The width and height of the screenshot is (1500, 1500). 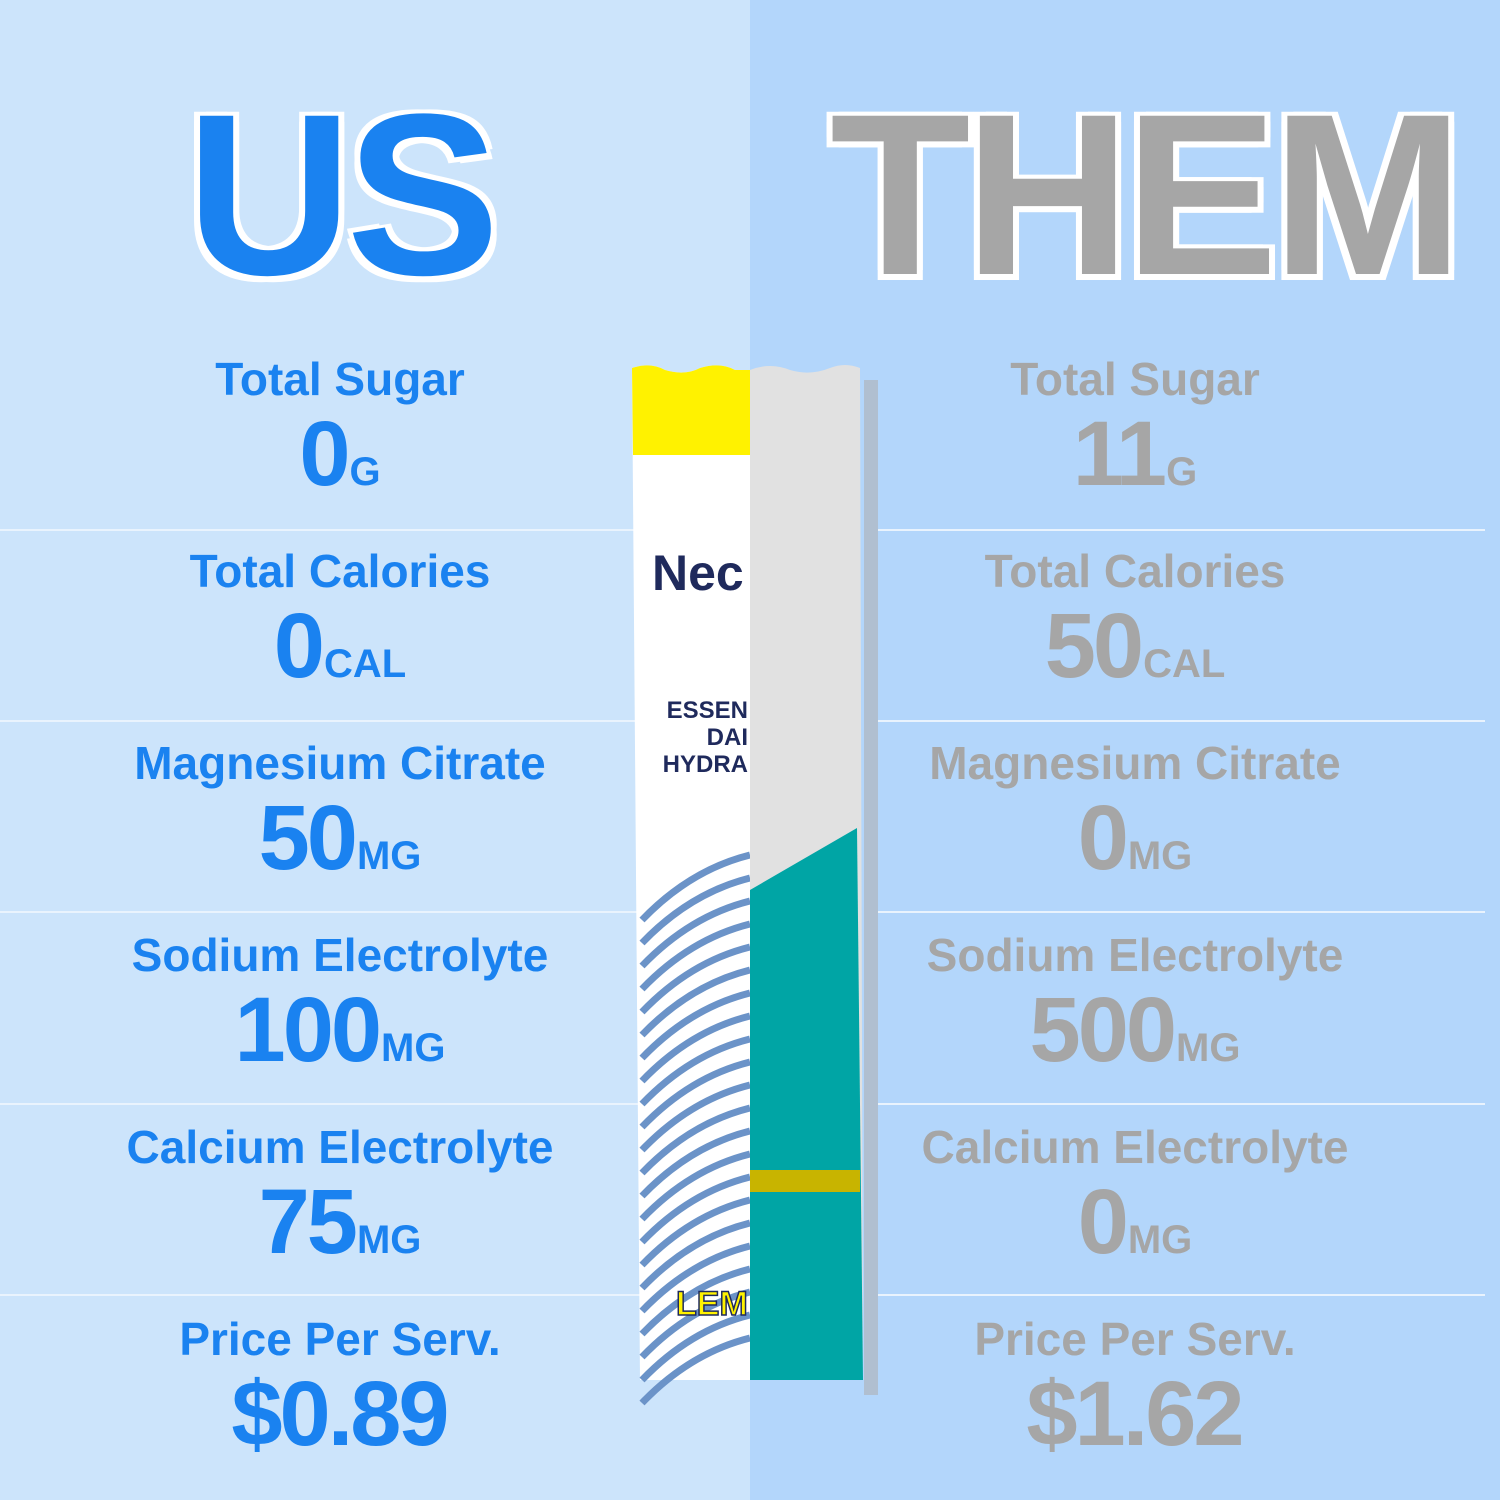 What do you see at coordinates (343, 194) in the screenshot?
I see `us-heading: US` at bounding box center [343, 194].